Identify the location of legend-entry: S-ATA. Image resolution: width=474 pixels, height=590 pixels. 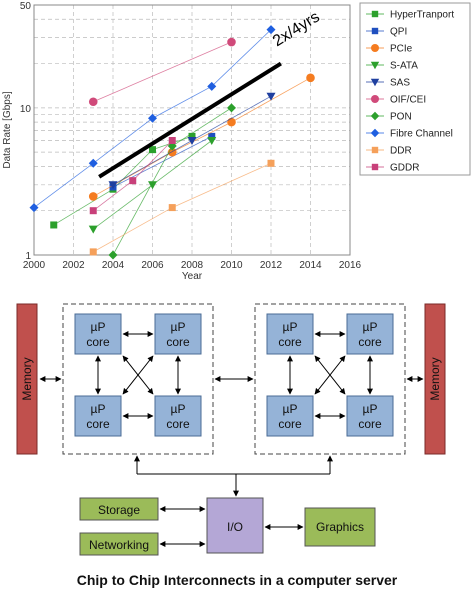
(392, 66).